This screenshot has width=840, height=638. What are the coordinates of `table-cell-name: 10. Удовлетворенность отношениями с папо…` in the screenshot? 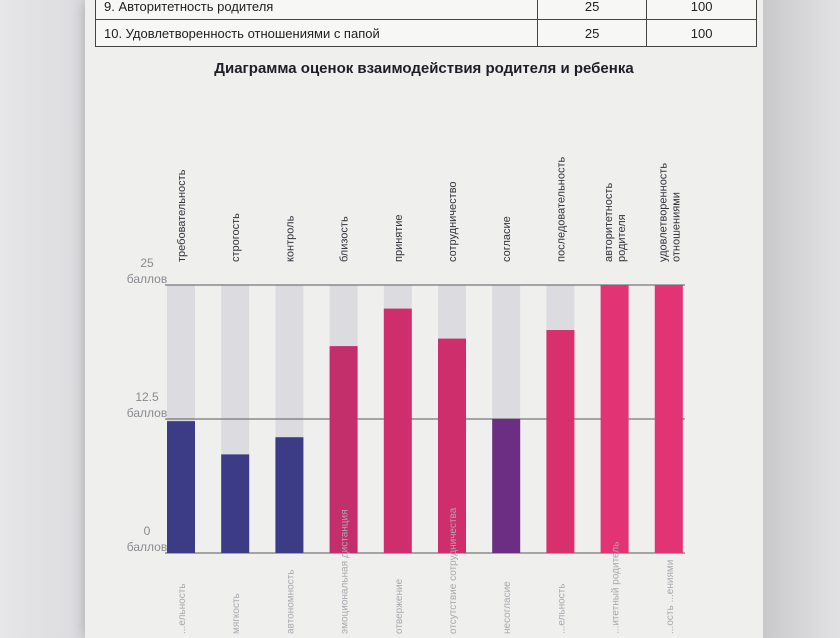 It's located at (316, 33).